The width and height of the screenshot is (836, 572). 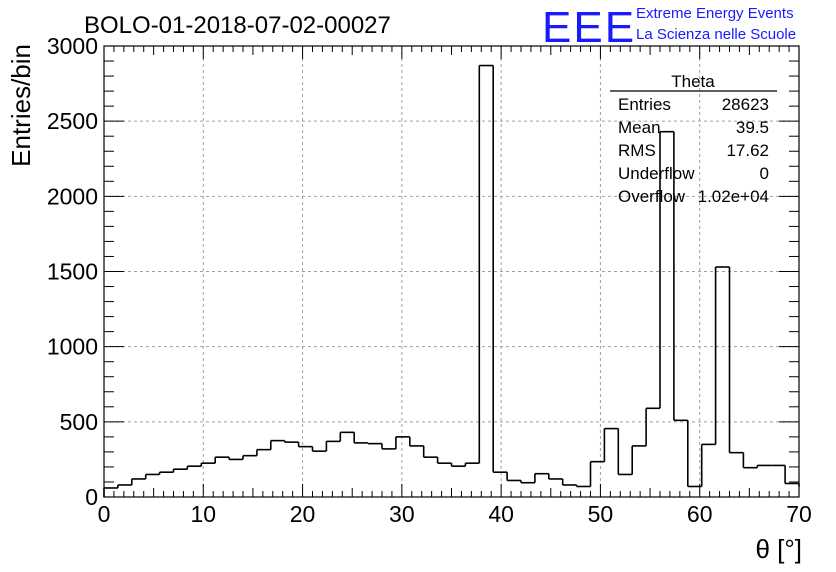 I want to click on stats-row-value: 17.62, so click(x=747, y=150).